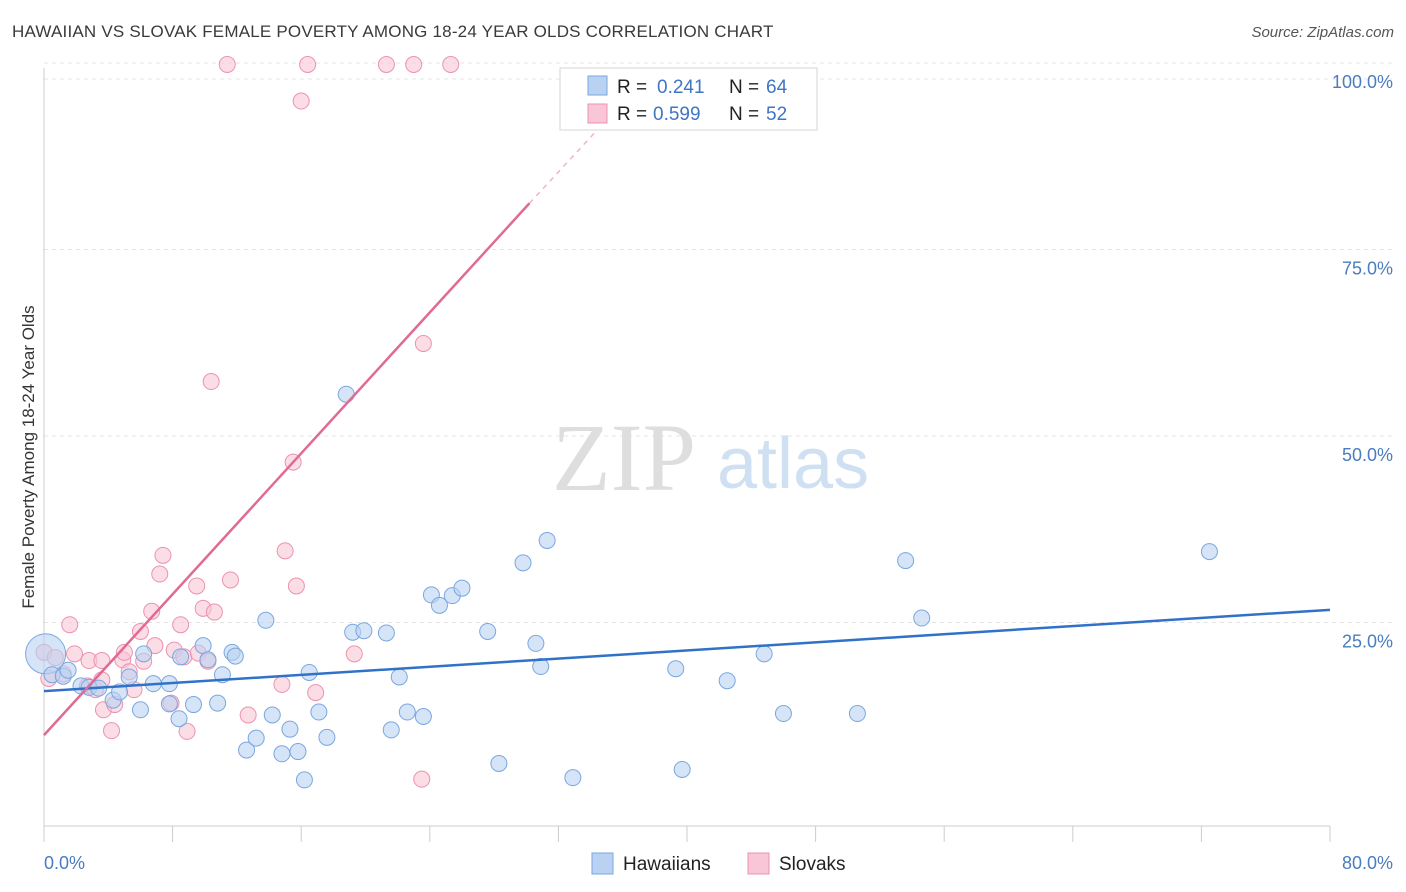  Describe the element at coordinates (687, 650) in the screenshot. I see `hawaiians-trend-line` at that location.